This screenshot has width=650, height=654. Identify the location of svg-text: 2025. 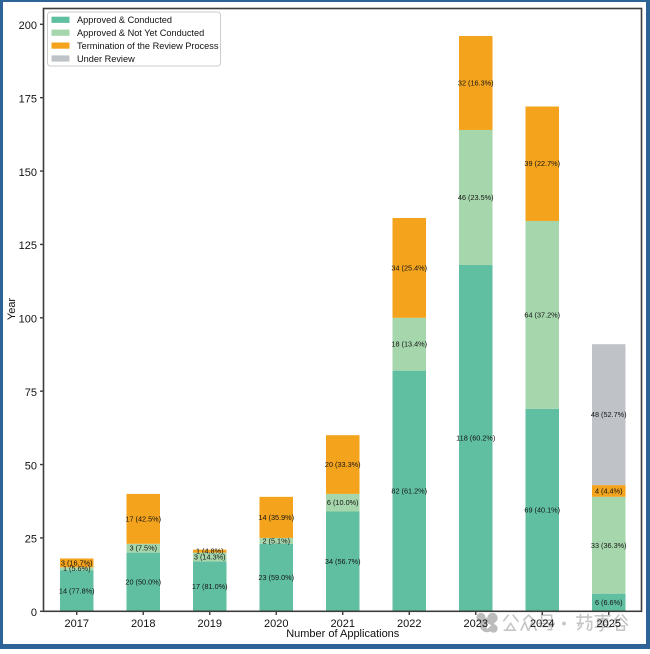
(609, 624).